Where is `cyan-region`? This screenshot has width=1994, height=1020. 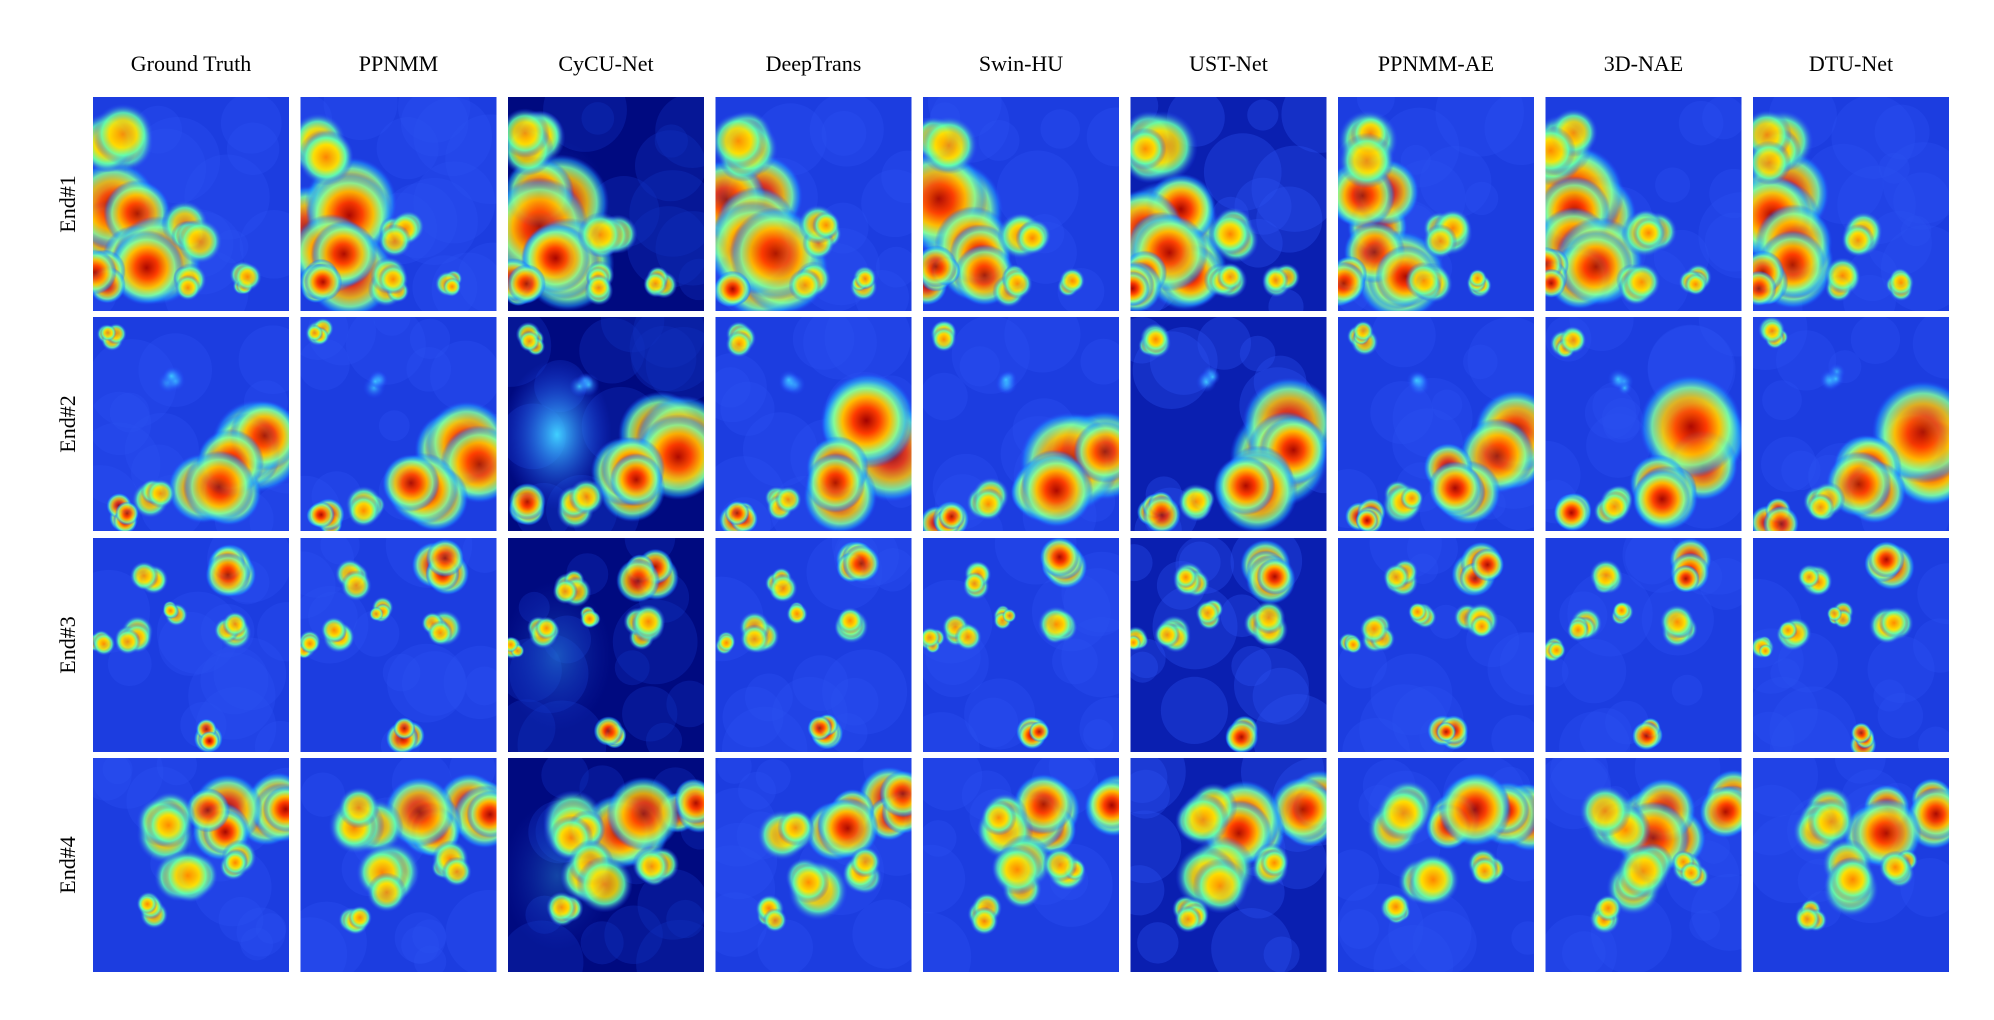 cyan-region is located at coordinates (560, 434).